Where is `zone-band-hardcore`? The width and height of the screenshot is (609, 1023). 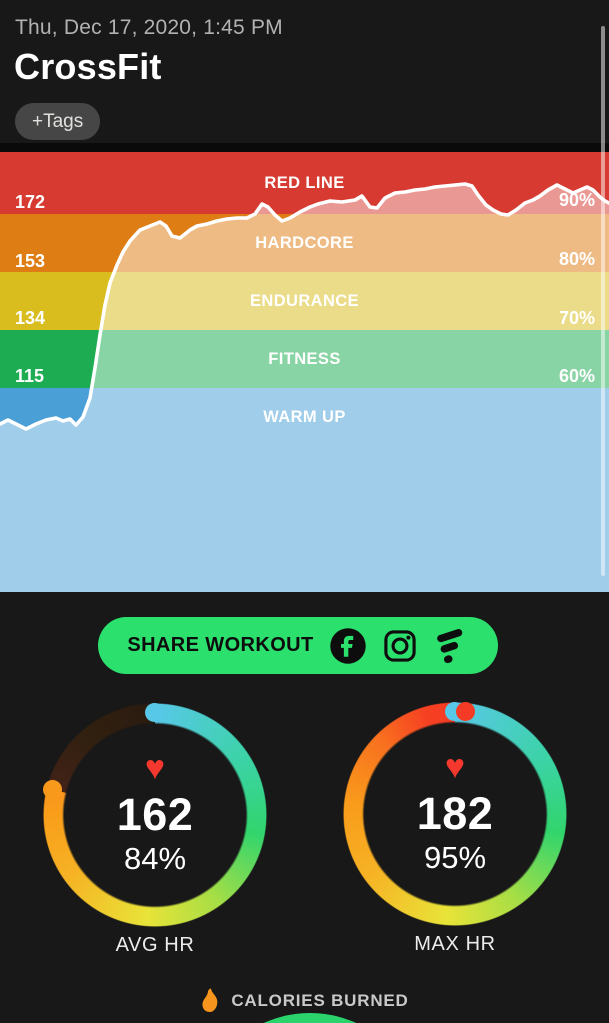
zone-band-hardcore is located at coordinates (304, 243).